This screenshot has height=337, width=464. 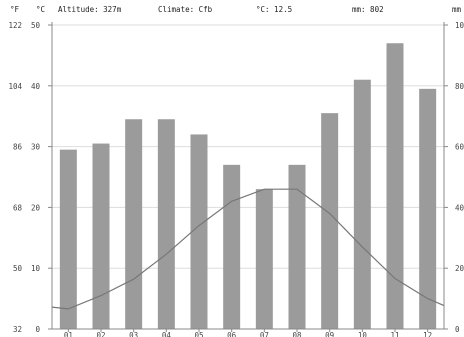 I want to click on celsius-tick-label: 10, so click(x=36, y=268).